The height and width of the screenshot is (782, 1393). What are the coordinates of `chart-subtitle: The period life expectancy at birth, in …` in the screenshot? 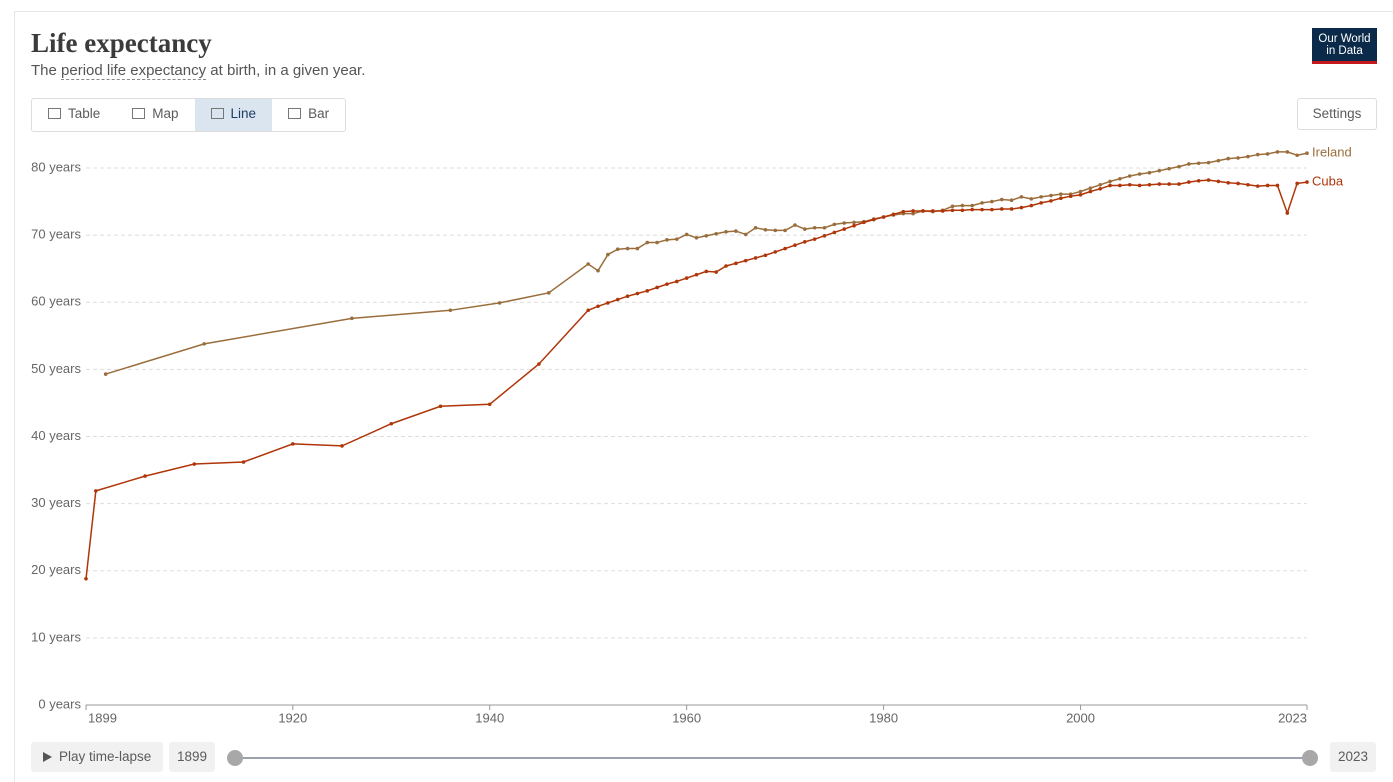 It's located at (198, 71).